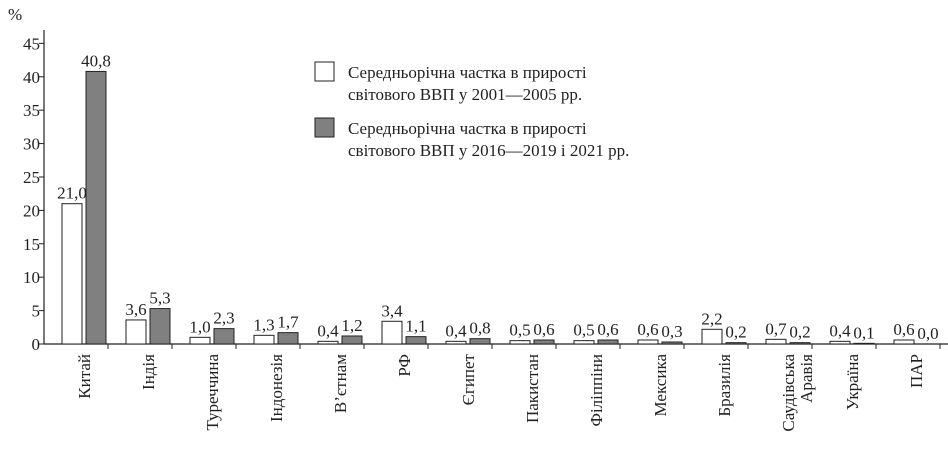  Describe the element at coordinates (797, 393) in the screenshot. I see `x-tick-label: СаудівськаАравія` at that location.